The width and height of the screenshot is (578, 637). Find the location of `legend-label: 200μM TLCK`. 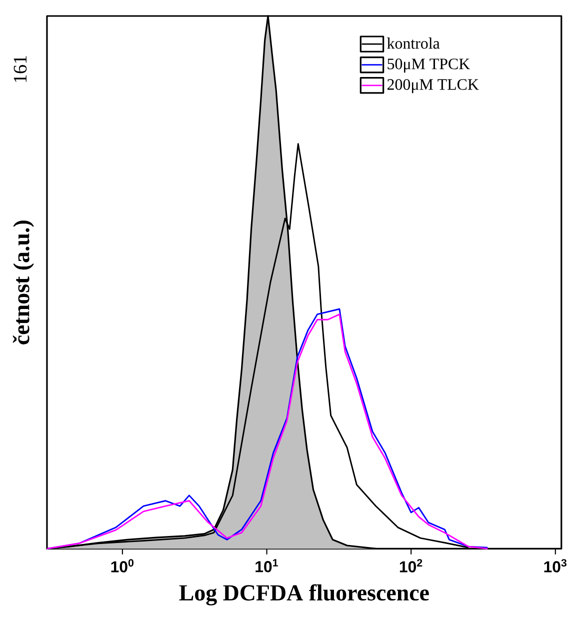

legend-label: 200μM TLCK is located at coordinates (433, 86).